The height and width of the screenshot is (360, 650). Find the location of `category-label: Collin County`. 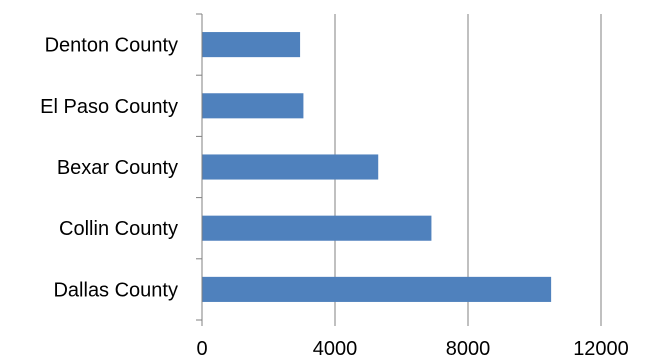

category-label: Collin County is located at coordinates (118, 229).